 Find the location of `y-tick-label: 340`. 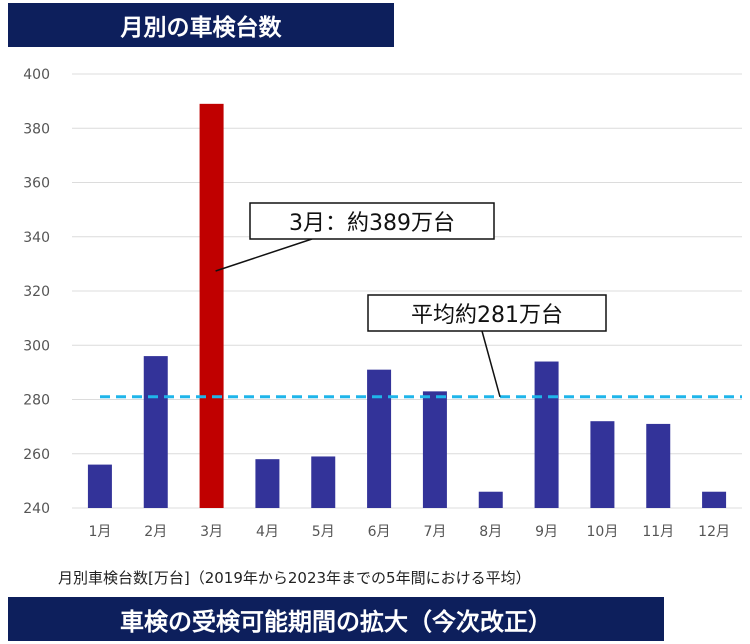

y-tick-label: 340 is located at coordinates (36, 238).